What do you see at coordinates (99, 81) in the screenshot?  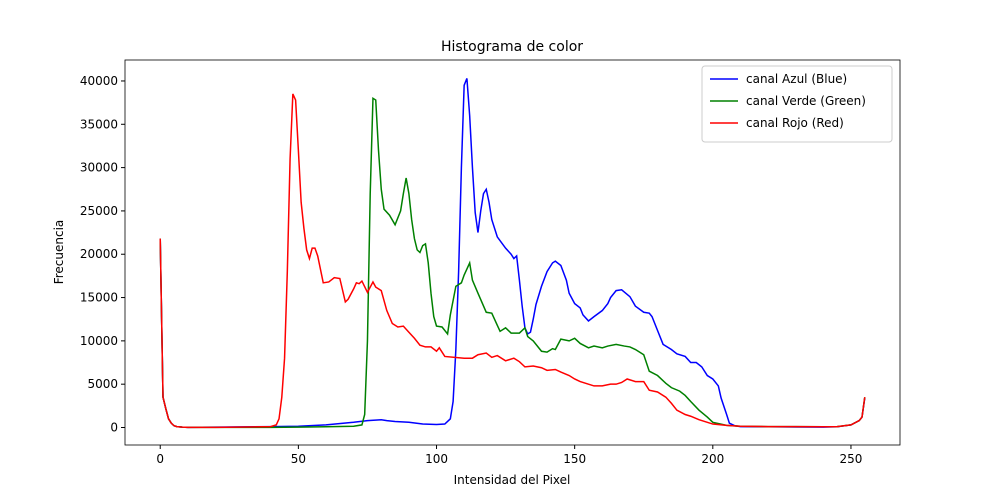 I see `y-tick-label: 40000` at bounding box center [99, 81].